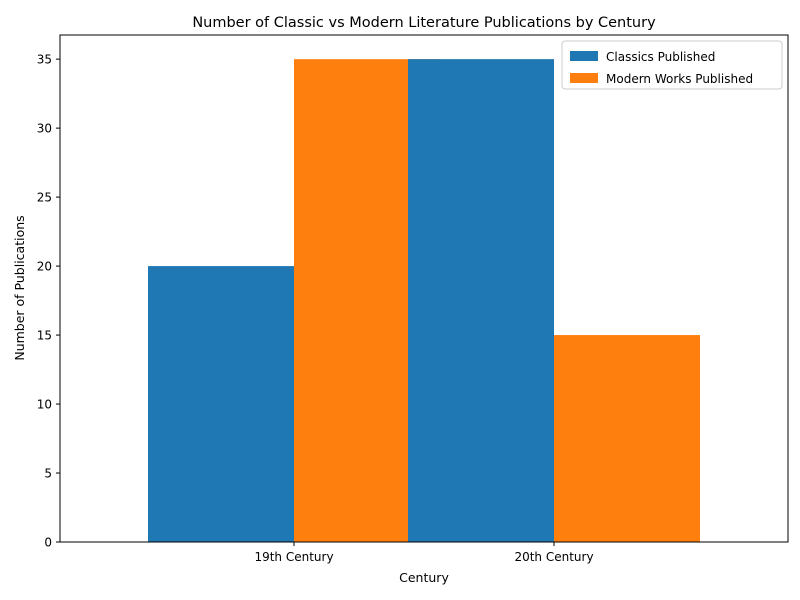 Image resolution: width=800 pixels, height=600 pixels. What do you see at coordinates (44, 129) in the screenshot?
I see `y-tick-label: 30` at bounding box center [44, 129].